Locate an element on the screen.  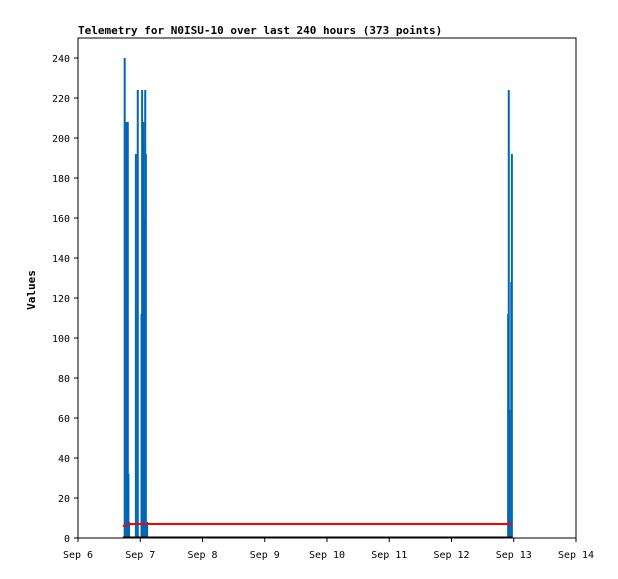
y-tick-label: 20 is located at coordinates (64, 499).